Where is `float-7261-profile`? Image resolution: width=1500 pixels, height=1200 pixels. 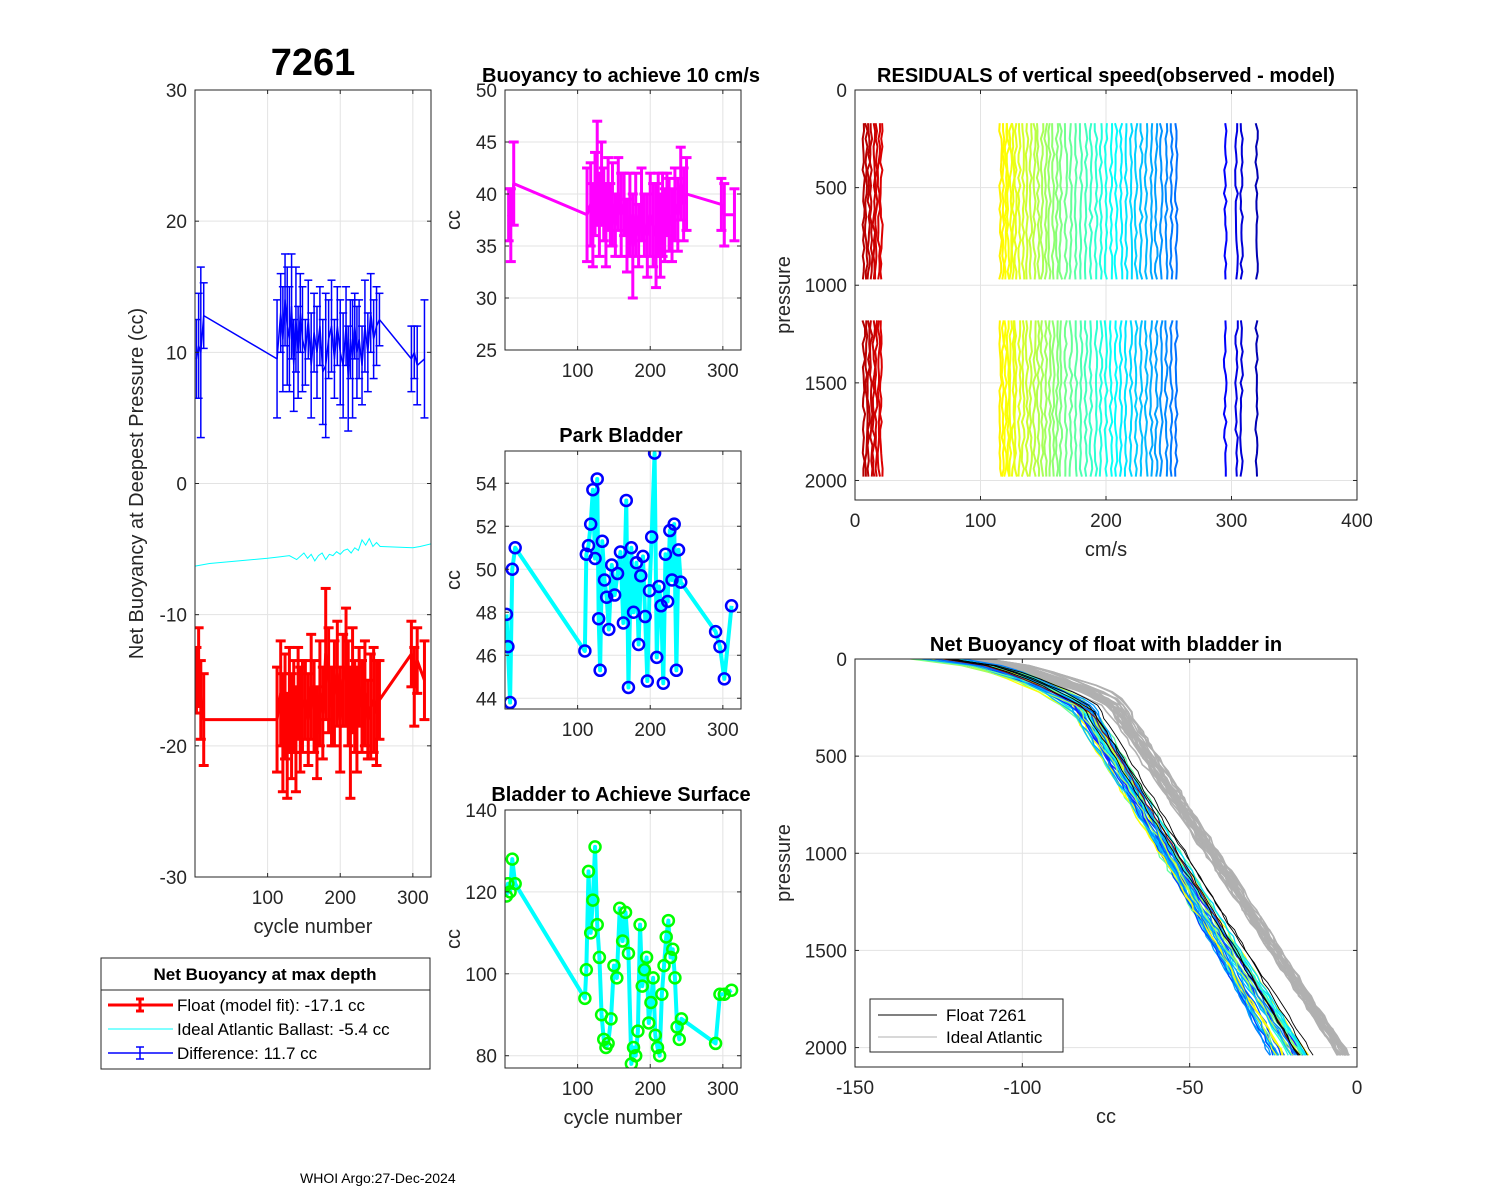
float-7261-profile is located at coordinates (1132, 857).